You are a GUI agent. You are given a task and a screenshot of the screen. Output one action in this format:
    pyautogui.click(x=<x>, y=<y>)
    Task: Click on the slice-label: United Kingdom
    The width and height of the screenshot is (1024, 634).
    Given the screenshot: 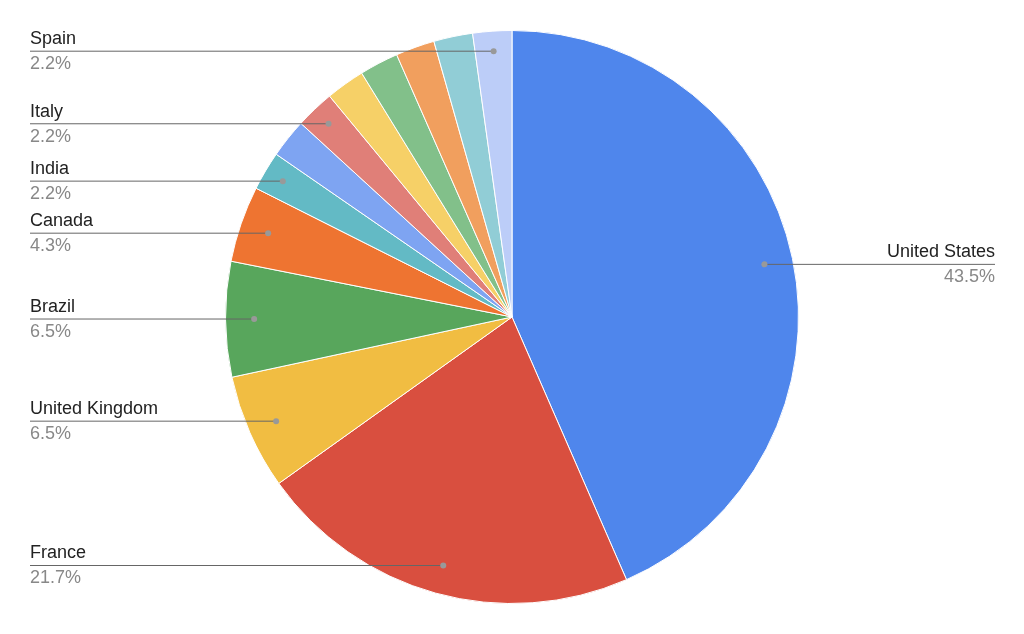 What is the action you would take?
    pyautogui.click(x=94, y=408)
    